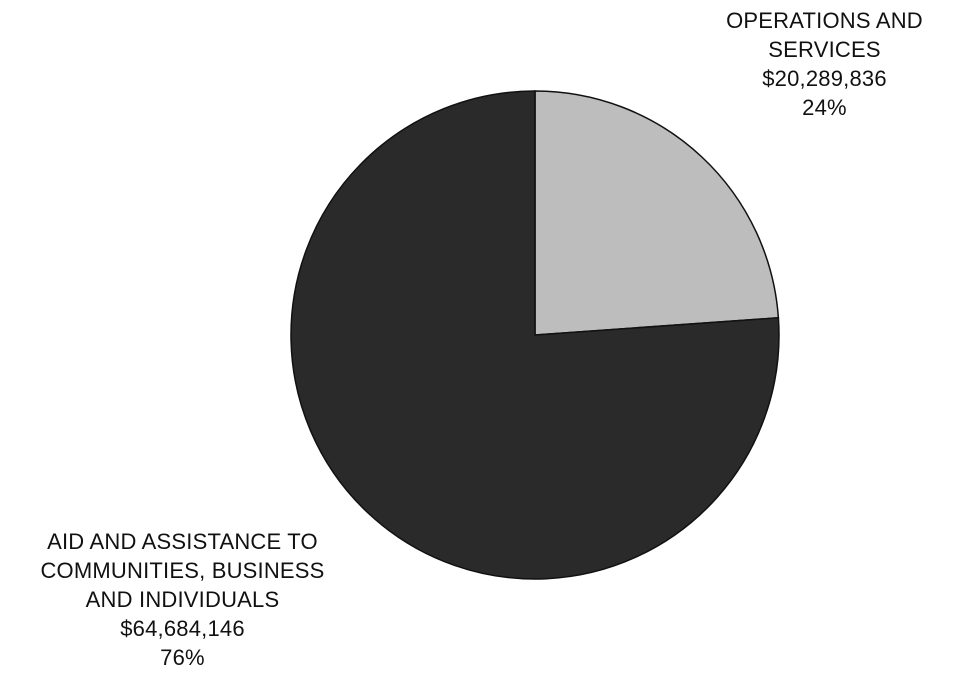  What do you see at coordinates (182, 657) in the screenshot?
I see `slice-percent: 76%` at bounding box center [182, 657].